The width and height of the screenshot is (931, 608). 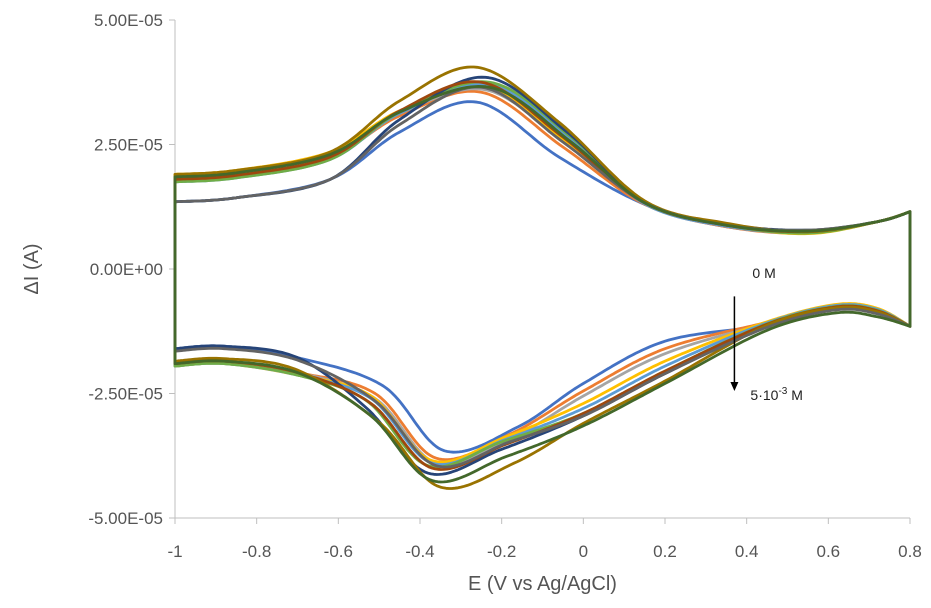 I want to click on x-tick-label: 0, so click(x=583, y=551).